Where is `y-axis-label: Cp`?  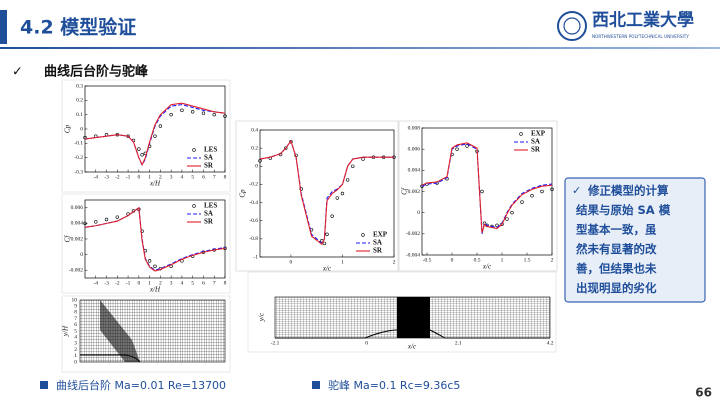
y-axis-label: Cp is located at coordinates (68, 128).